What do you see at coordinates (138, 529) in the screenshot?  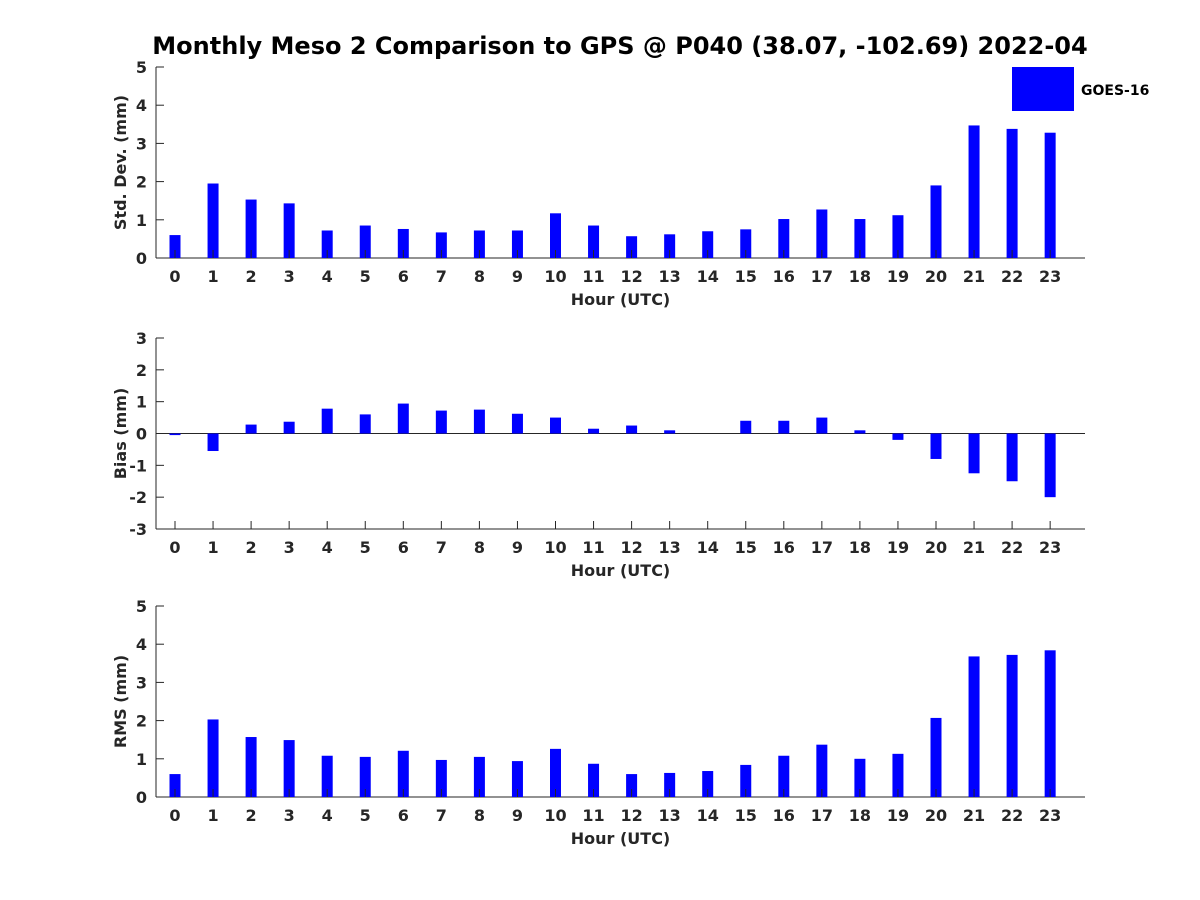 I see `y-tick-label: -3` at bounding box center [138, 529].